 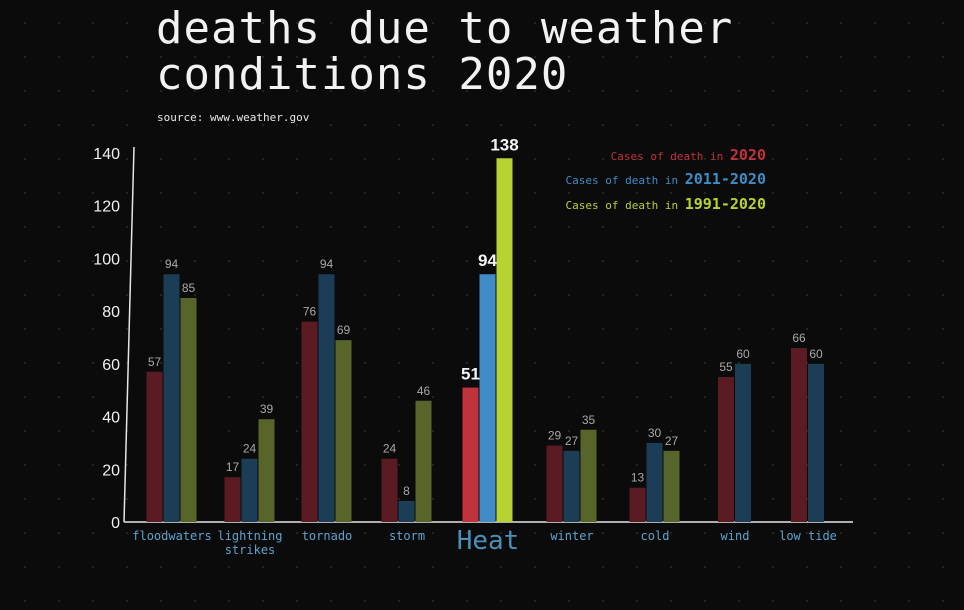 I want to click on data-label: 17, so click(x=233, y=467).